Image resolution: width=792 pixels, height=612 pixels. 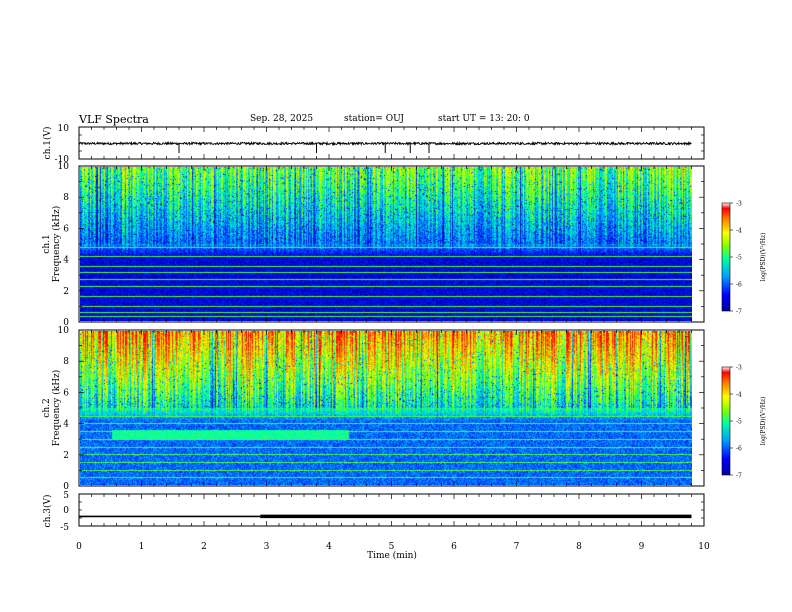 I want to click on x-tick-label: 3, so click(x=267, y=547).